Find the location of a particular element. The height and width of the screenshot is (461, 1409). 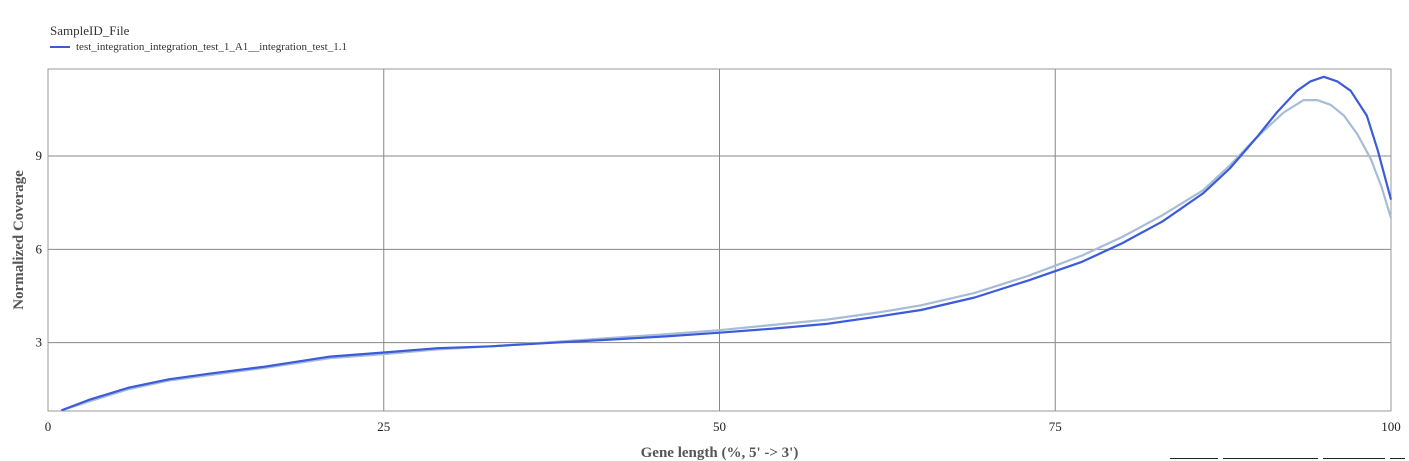

y-tick-label: 3 is located at coordinates (39, 342).